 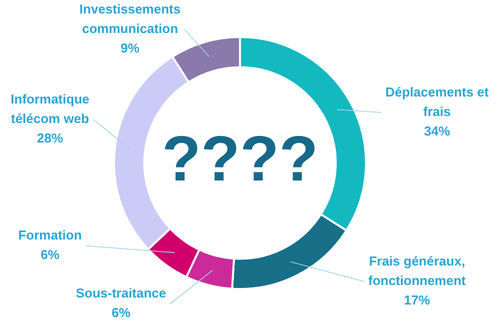 I want to click on slice-label: Investissements communication, so click(x=130, y=19).